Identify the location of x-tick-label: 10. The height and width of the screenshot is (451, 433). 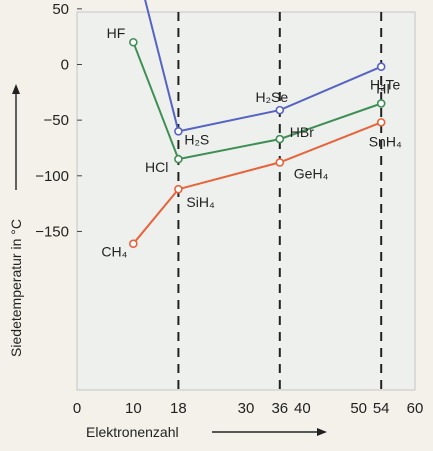
(133, 408).